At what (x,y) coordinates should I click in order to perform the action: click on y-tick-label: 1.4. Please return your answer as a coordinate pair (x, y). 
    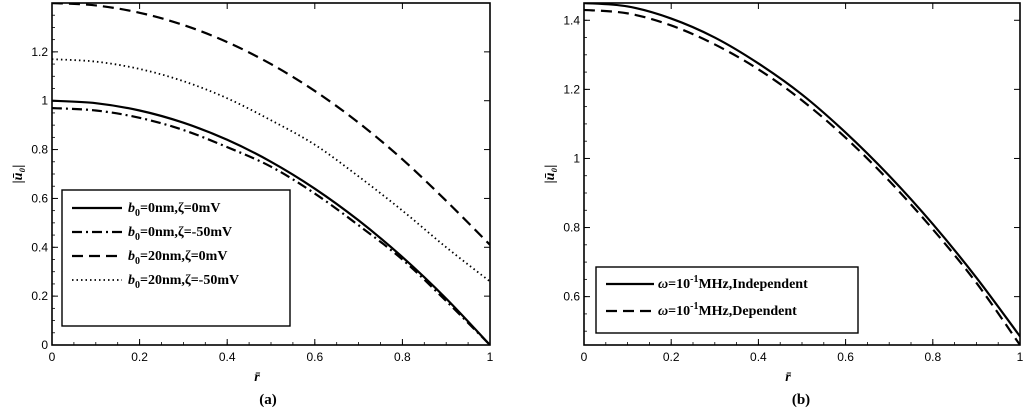
    Looking at the image, I should click on (571, 20).